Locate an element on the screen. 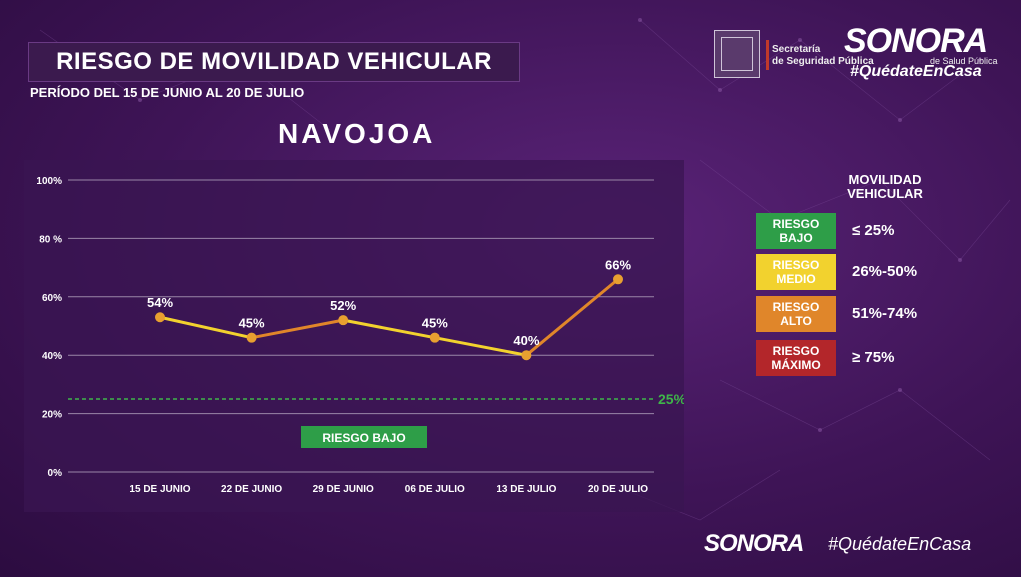 The width and height of the screenshot is (1021, 577). zone-label-box is located at coordinates (364, 437).